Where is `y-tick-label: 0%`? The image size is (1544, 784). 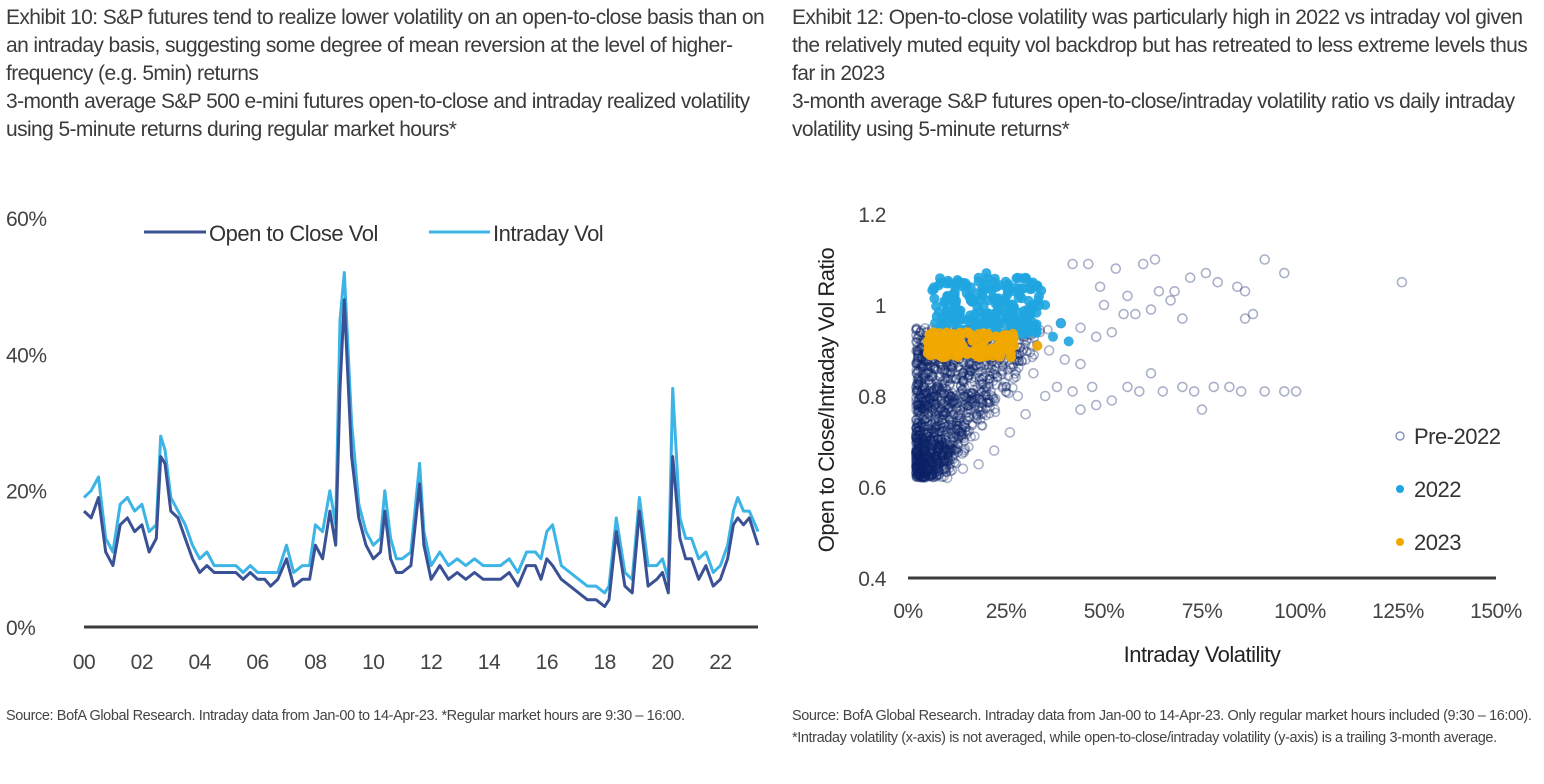
y-tick-label: 0% is located at coordinates (20, 628).